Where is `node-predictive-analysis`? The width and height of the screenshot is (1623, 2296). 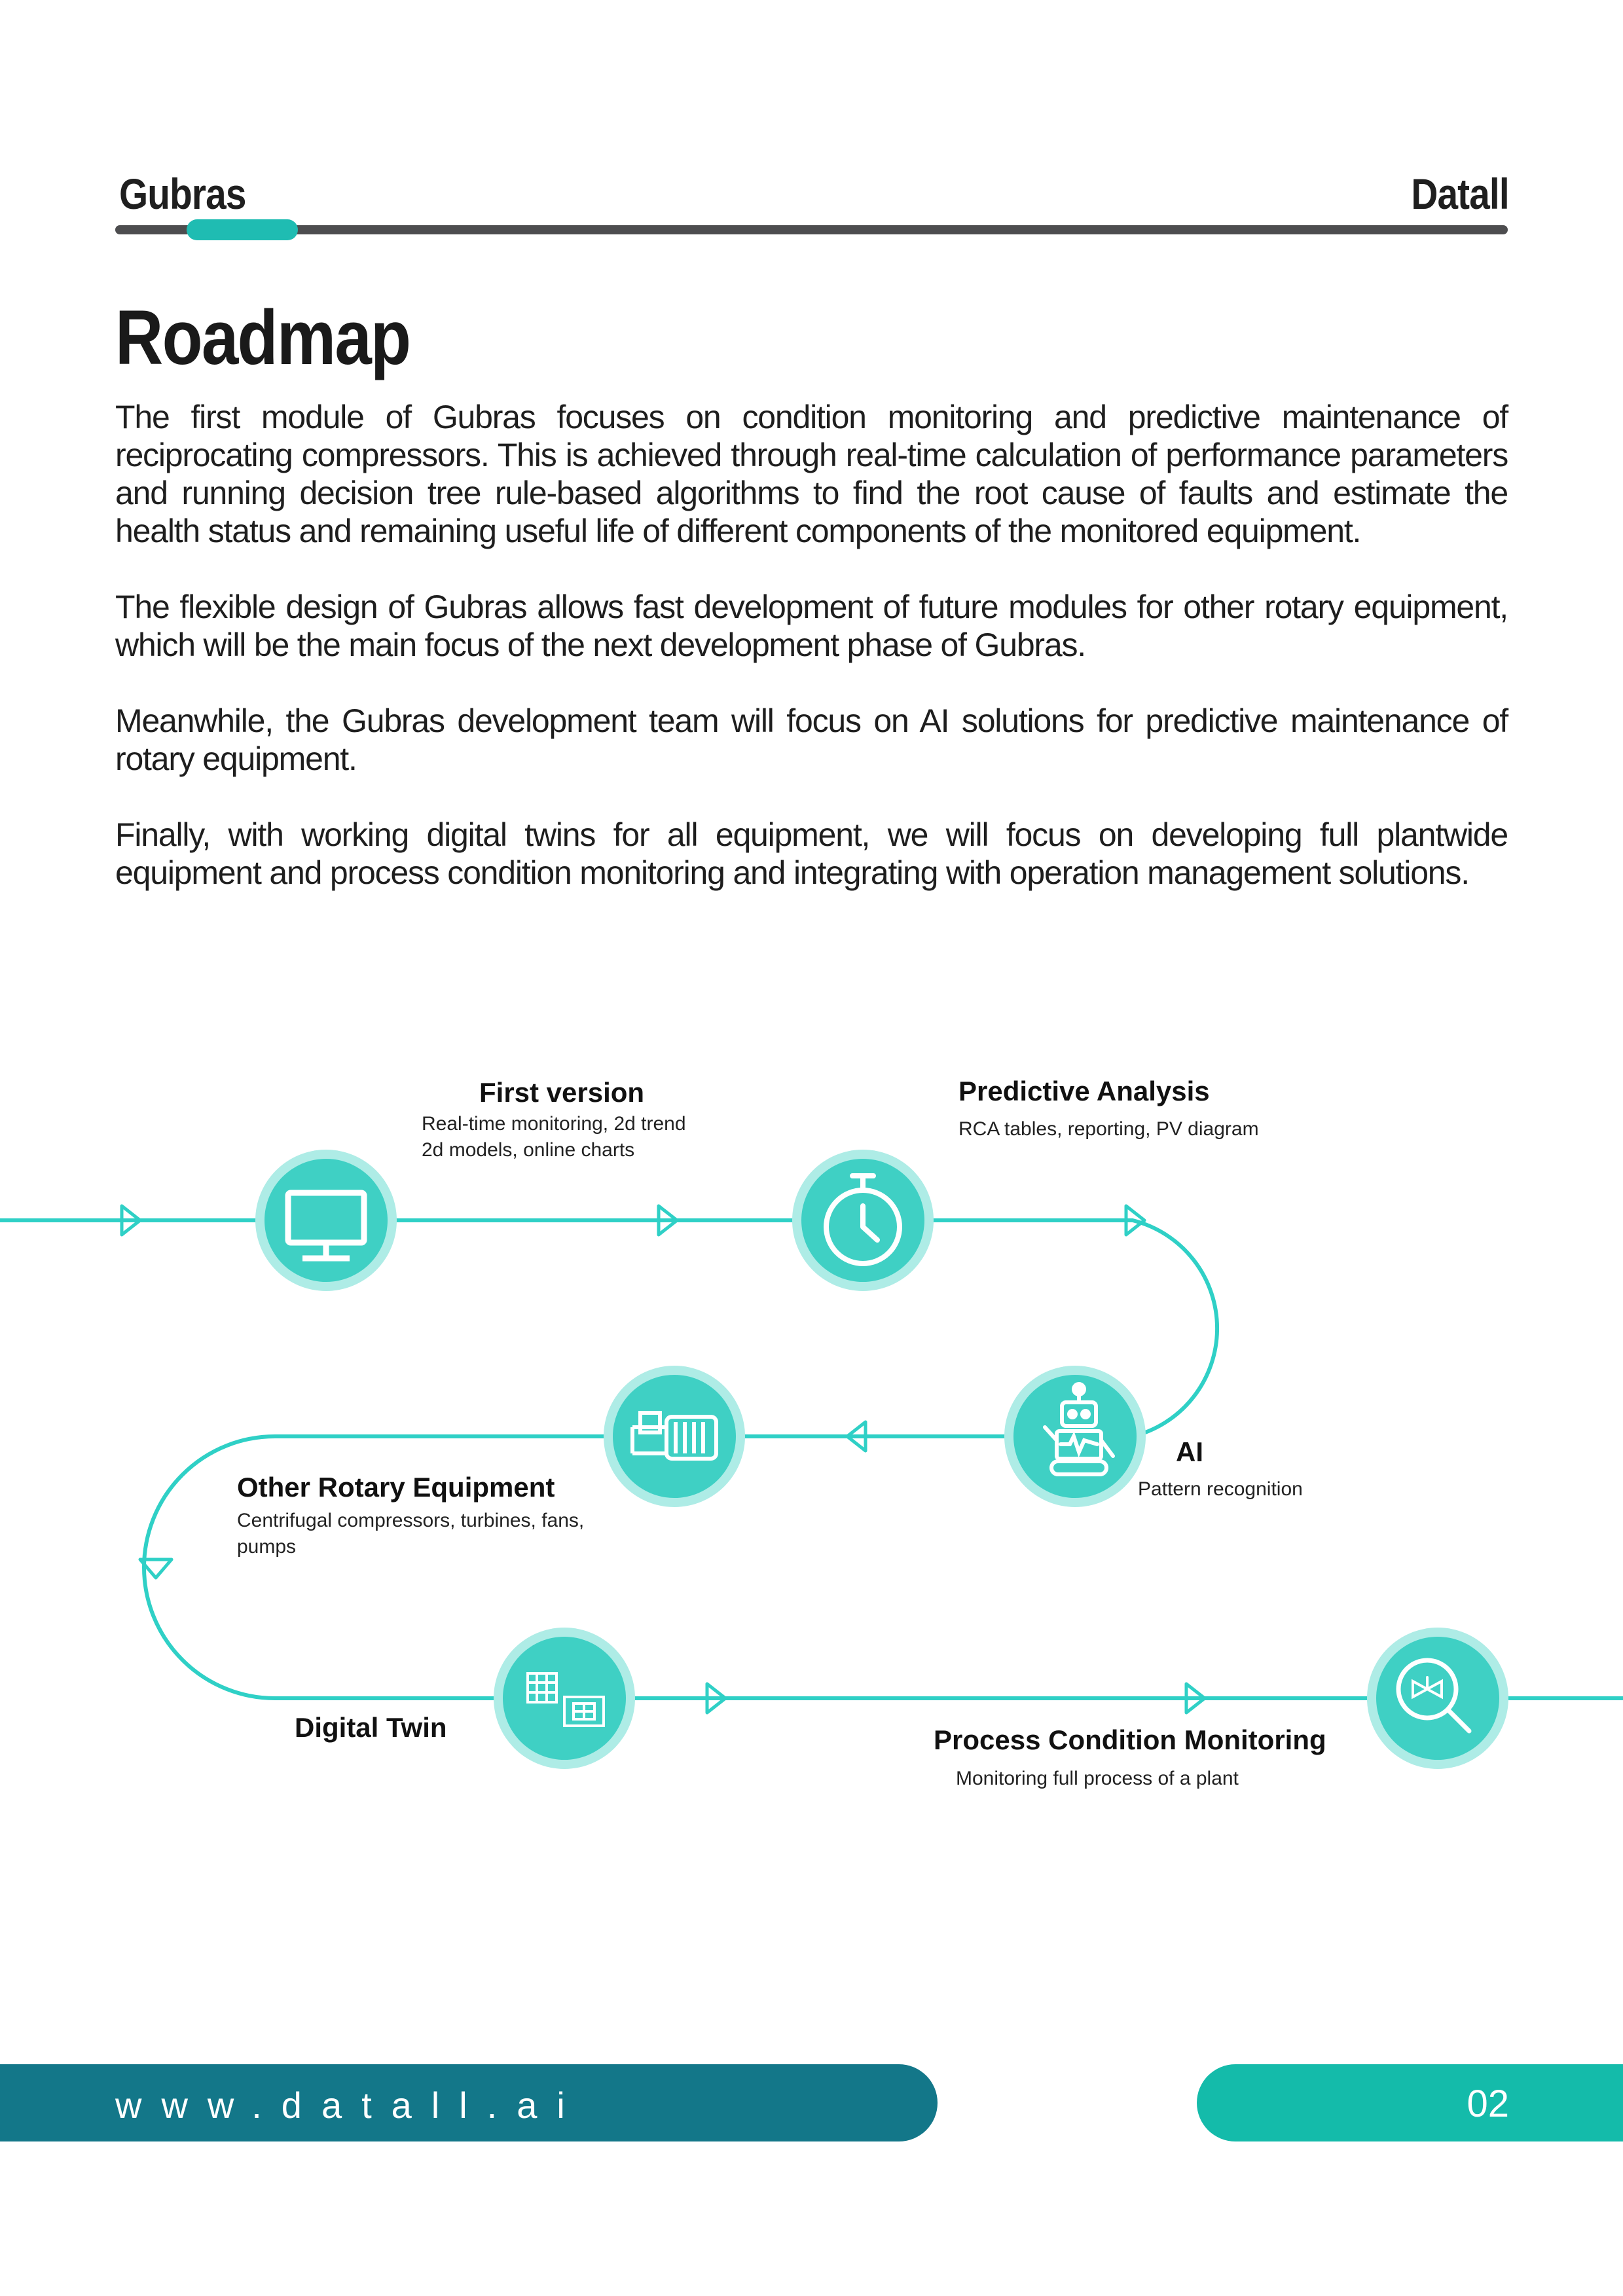 node-predictive-analysis is located at coordinates (863, 1220).